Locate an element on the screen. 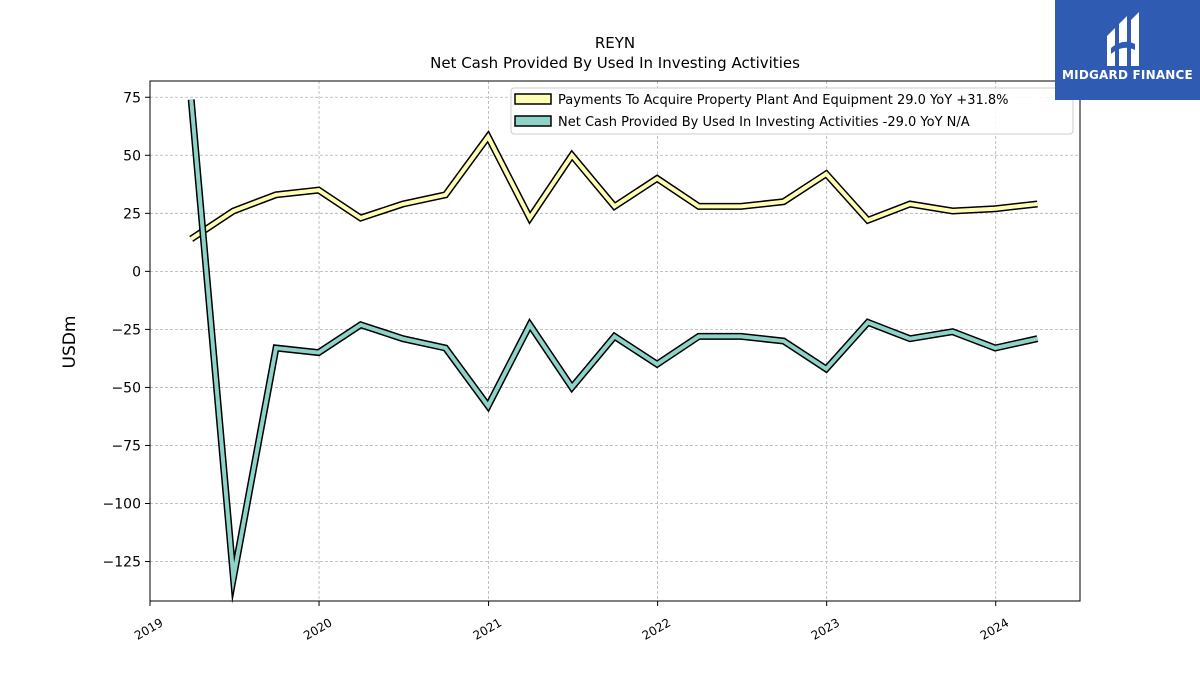 This screenshot has width=1200, height=675. y-tick-label: −50 is located at coordinates (126, 388).